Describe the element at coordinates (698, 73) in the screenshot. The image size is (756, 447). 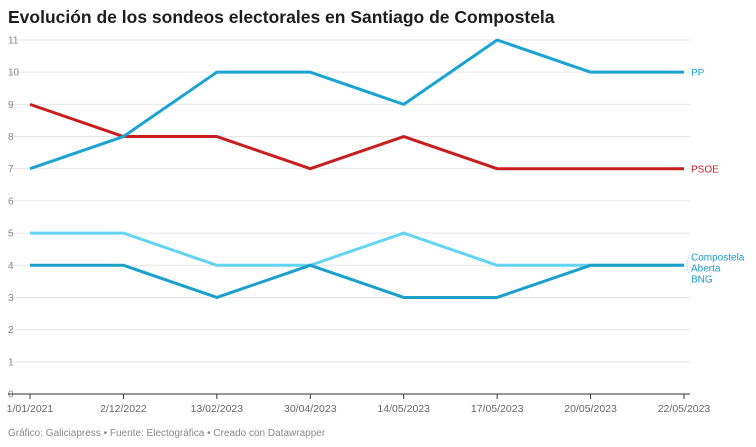
I see `series-label-pp: PP` at that location.